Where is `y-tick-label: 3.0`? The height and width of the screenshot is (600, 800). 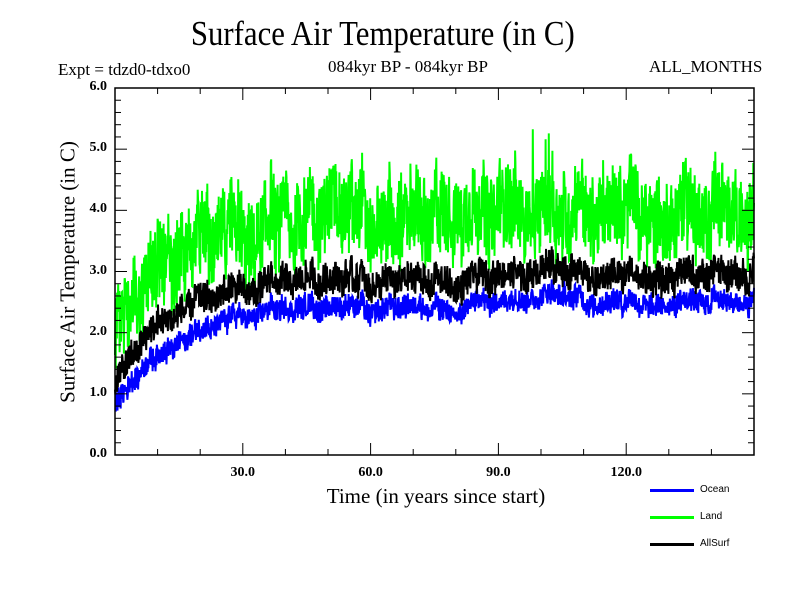
y-tick-label: 3.0 is located at coordinates (98, 270).